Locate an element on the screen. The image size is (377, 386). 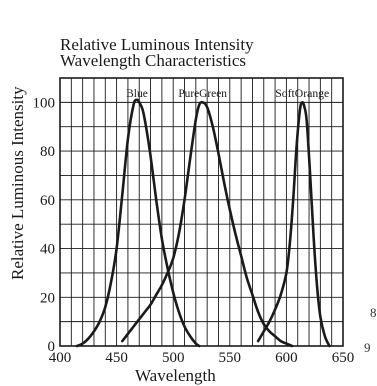
y-tick-label-0: 0 is located at coordinates (52, 347).